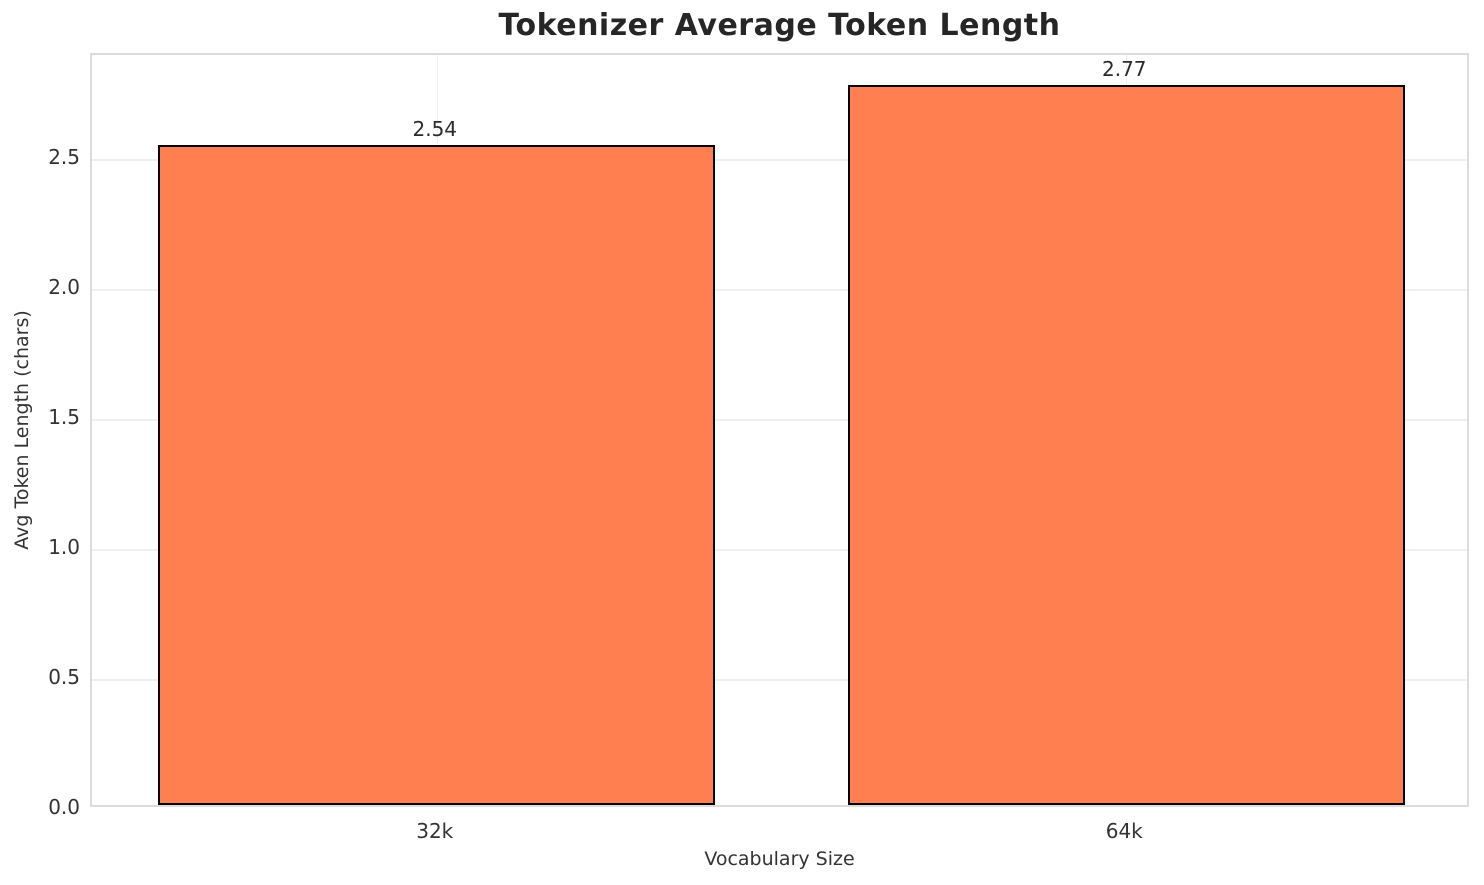 This screenshot has height=885, width=1484. I want to click on y-tick-label-1.0: 1.0, so click(64, 547).